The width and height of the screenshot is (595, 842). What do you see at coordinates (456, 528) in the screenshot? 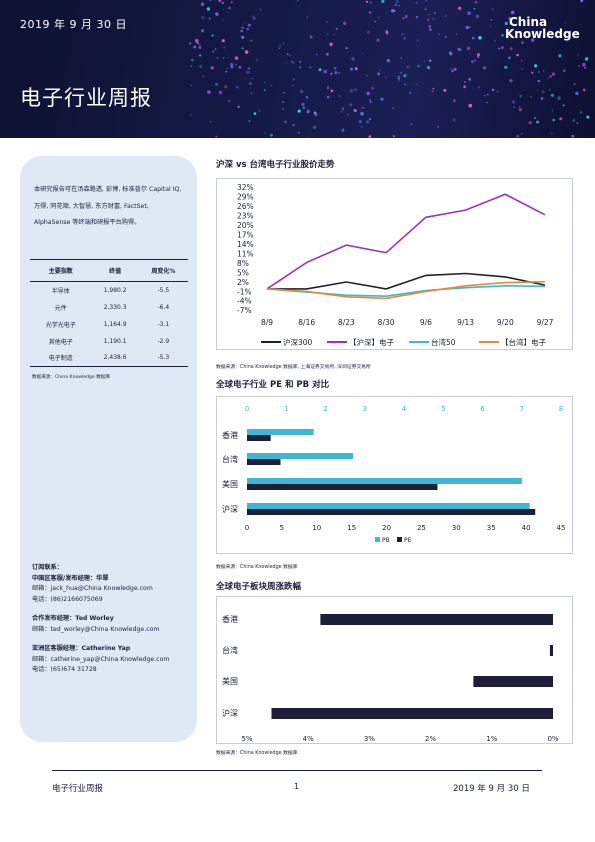
I see `pe-axis-tick: 30` at bounding box center [456, 528].